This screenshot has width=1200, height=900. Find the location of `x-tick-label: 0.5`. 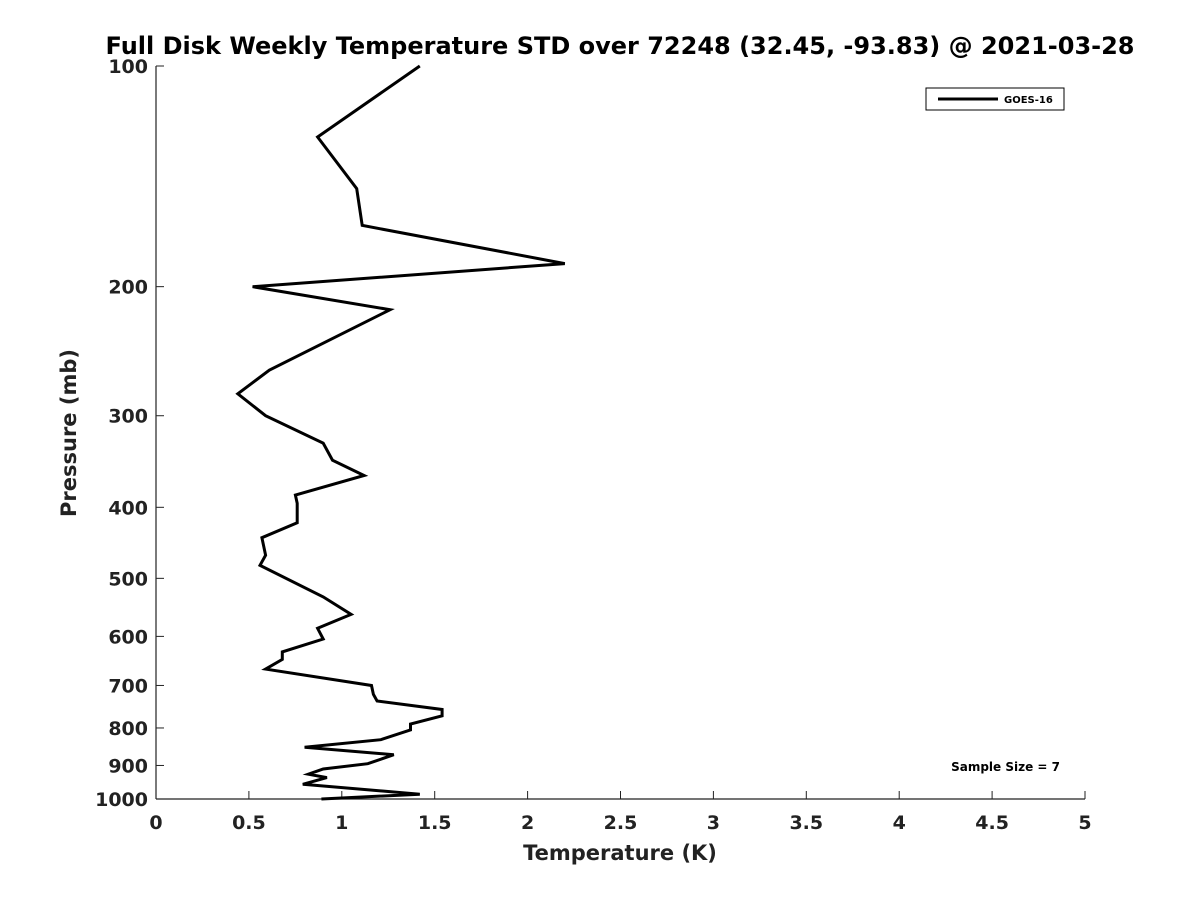

x-tick-label: 0.5 is located at coordinates (249, 823).